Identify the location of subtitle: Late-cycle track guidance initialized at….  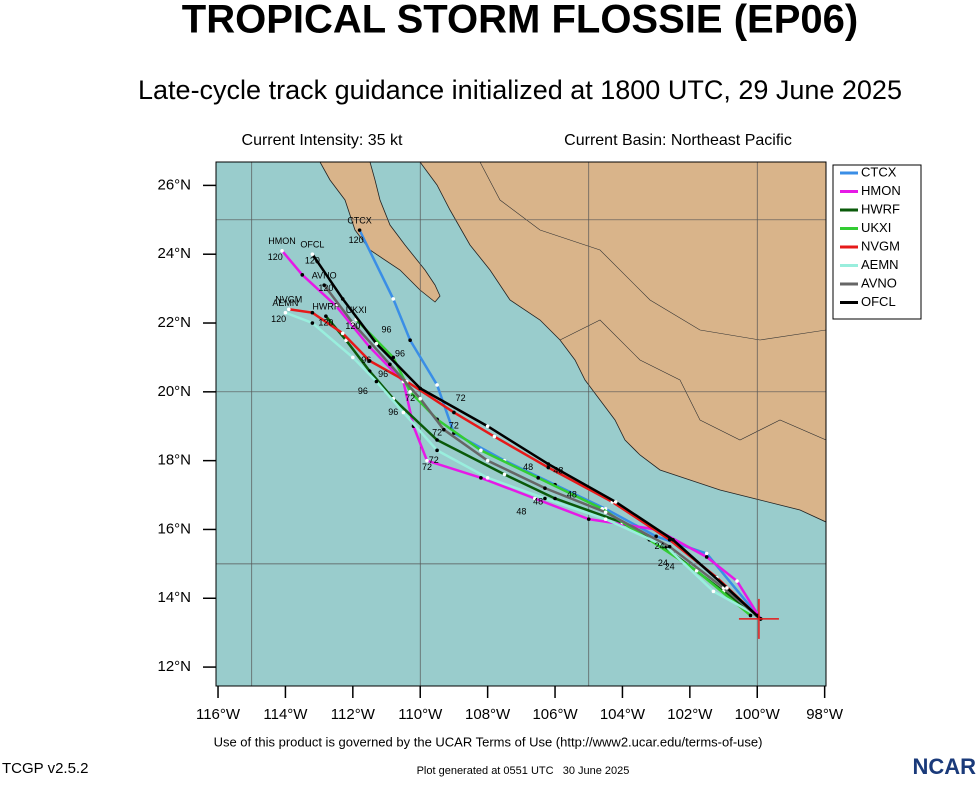
(520, 90).